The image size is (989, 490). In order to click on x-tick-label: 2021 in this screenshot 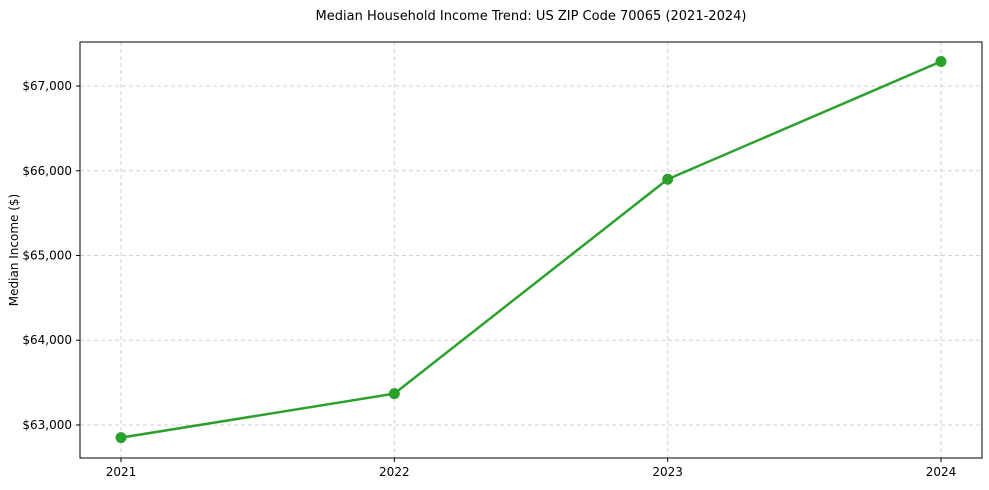, I will do `click(121, 472)`.